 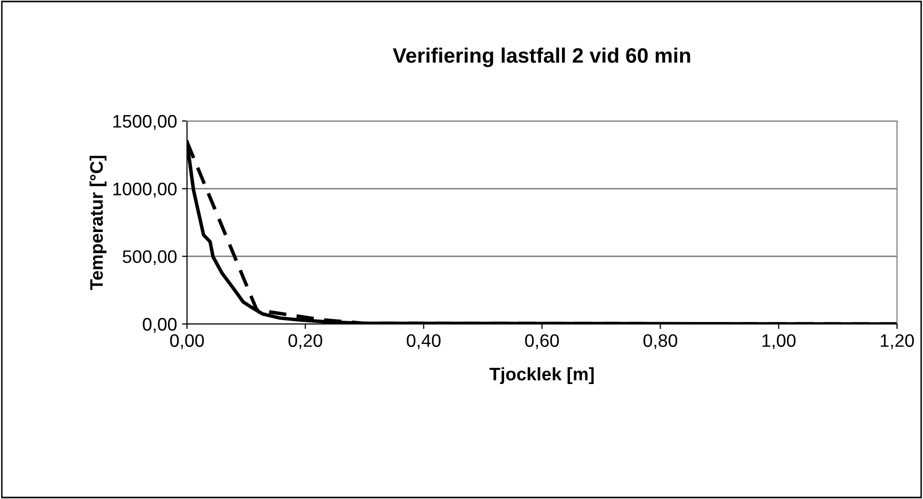 I want to click on chart-title: Verifiering lastfall 2 vid 60 min, so click(x=541, y=58).